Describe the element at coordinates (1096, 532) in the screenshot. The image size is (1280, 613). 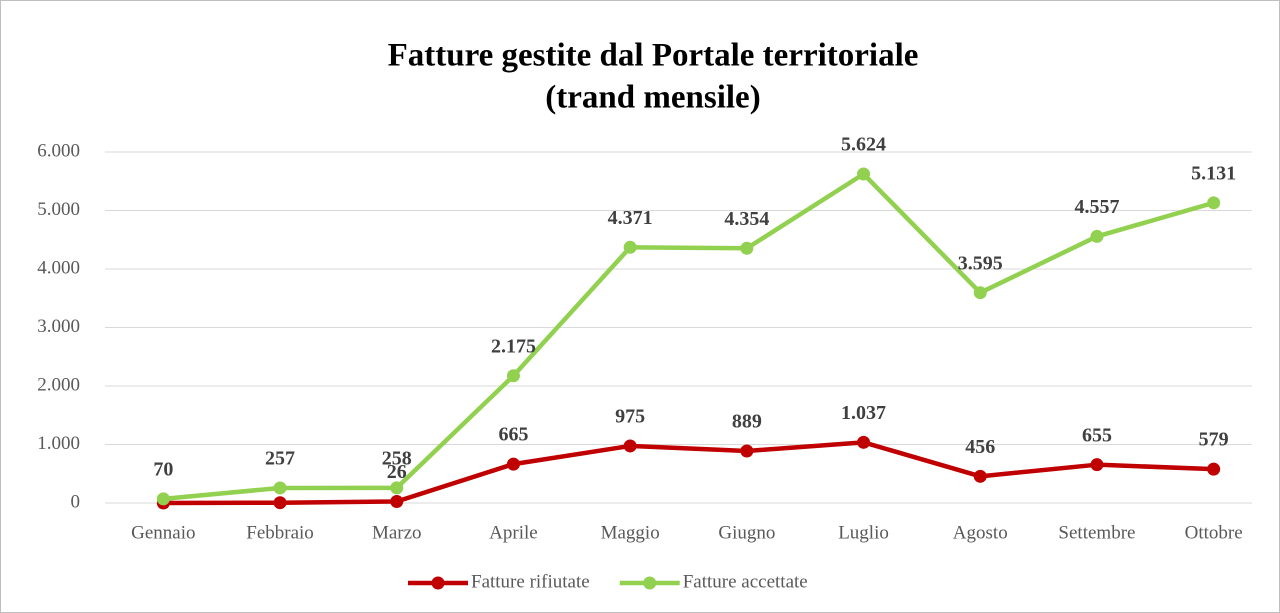
I see `x-tick-label: Settembre` at that location.